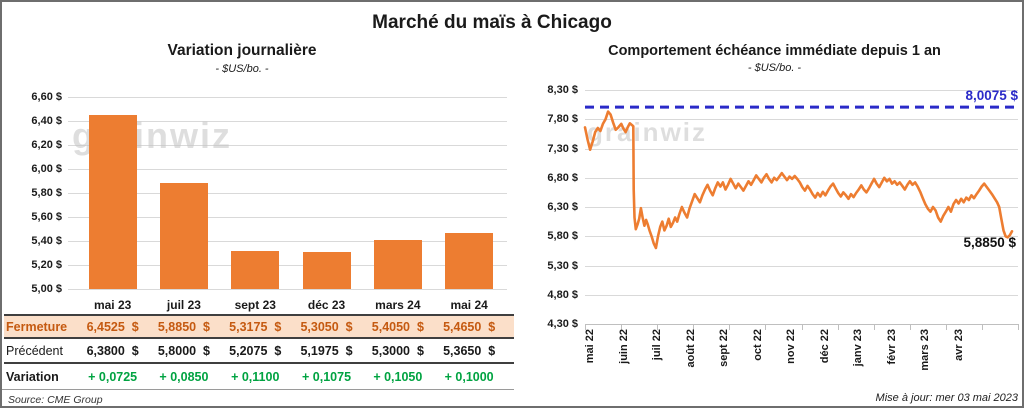 The height and width of the screenshot is (408, 1024). I want to click on table-cell: 5,3650 $, so click(469, 350).